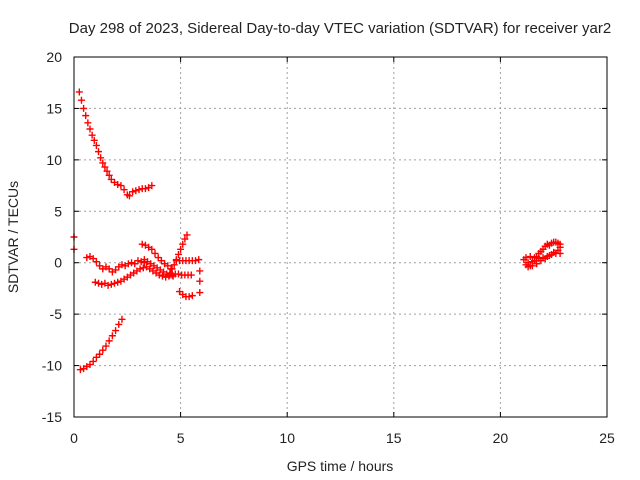  Describe the element at coordinates (52, 237) in the screenshot. I see `y-tick-labels: -15 -10 -5 0 5 10 15 20` at that location.